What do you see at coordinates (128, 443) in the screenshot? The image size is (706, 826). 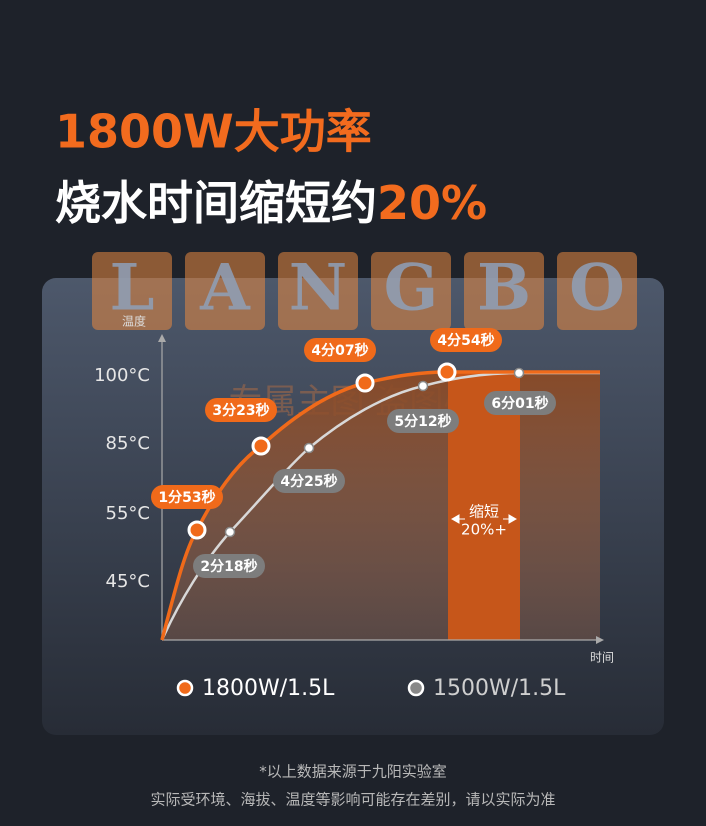 I see `y-tick-label: 85°C` at bounding box center [128, 443].